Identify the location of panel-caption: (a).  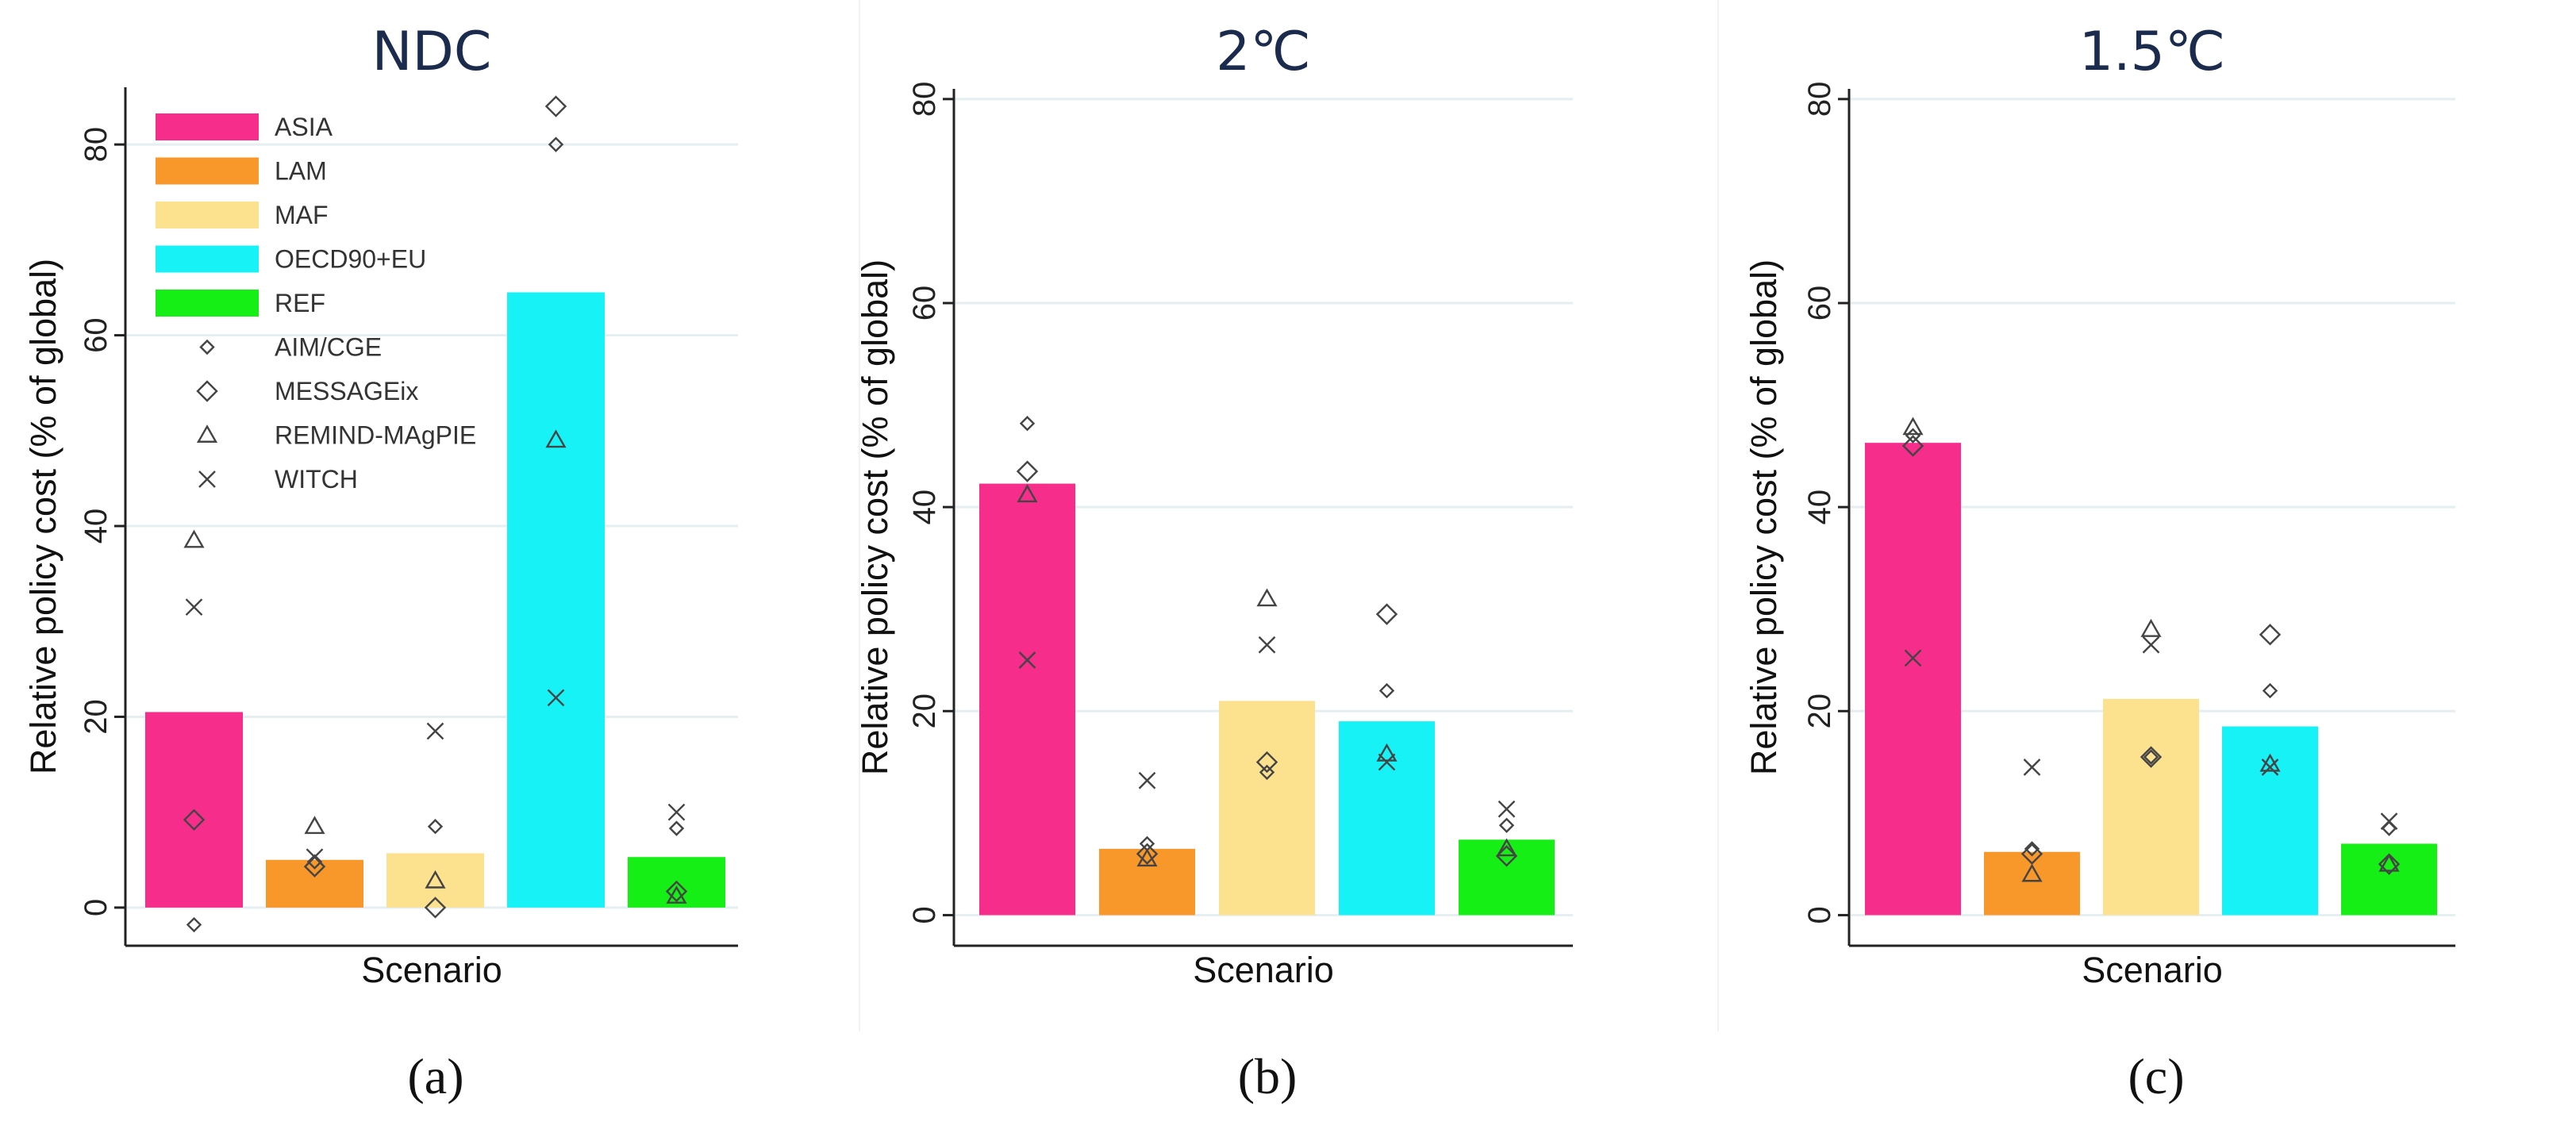
(435, 1076).